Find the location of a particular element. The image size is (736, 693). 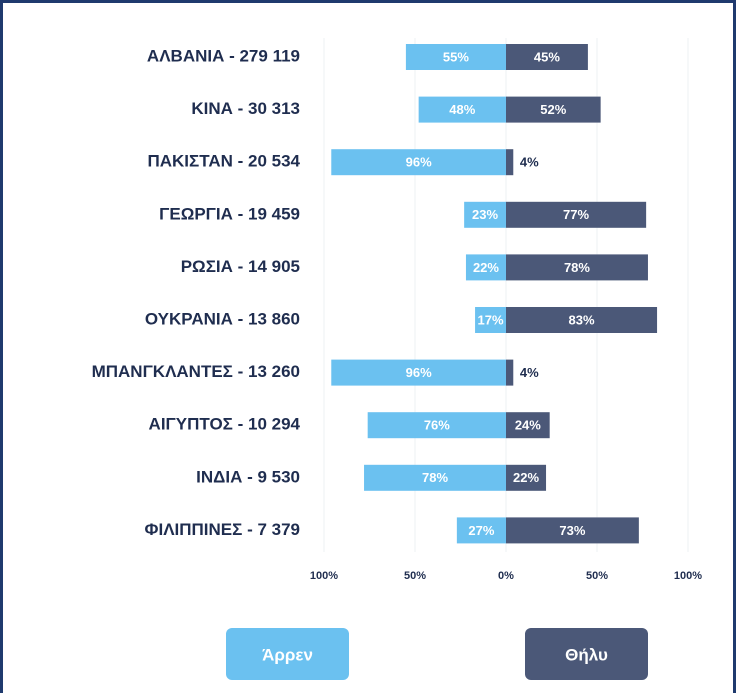

category-label: ΜΠΑΝΓΚΛΑΝΤΕΣ - 13 260 is located at coordinates (196, 371).